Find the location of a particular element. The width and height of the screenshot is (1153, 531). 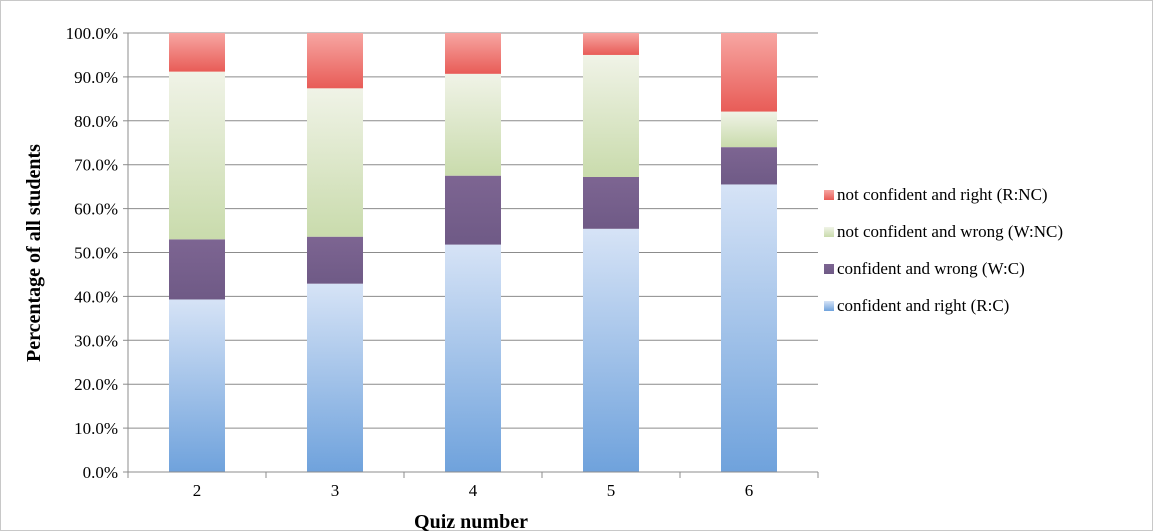

legend-label: not confident and right (R:NC) is located at coordinates (942, 194).